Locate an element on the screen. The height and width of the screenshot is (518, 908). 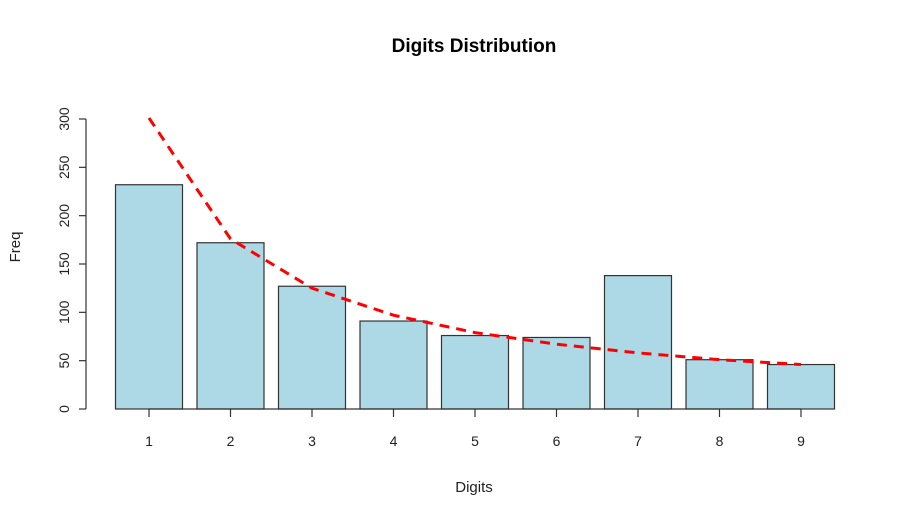
y-tick-label: 0 is located at coordinates (64, 409).